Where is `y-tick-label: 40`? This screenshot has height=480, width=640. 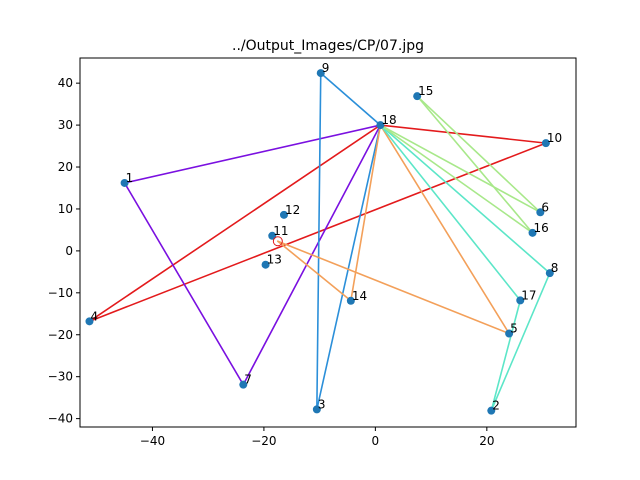
y-tick-label: 40 is located at coordinates (65, 83).